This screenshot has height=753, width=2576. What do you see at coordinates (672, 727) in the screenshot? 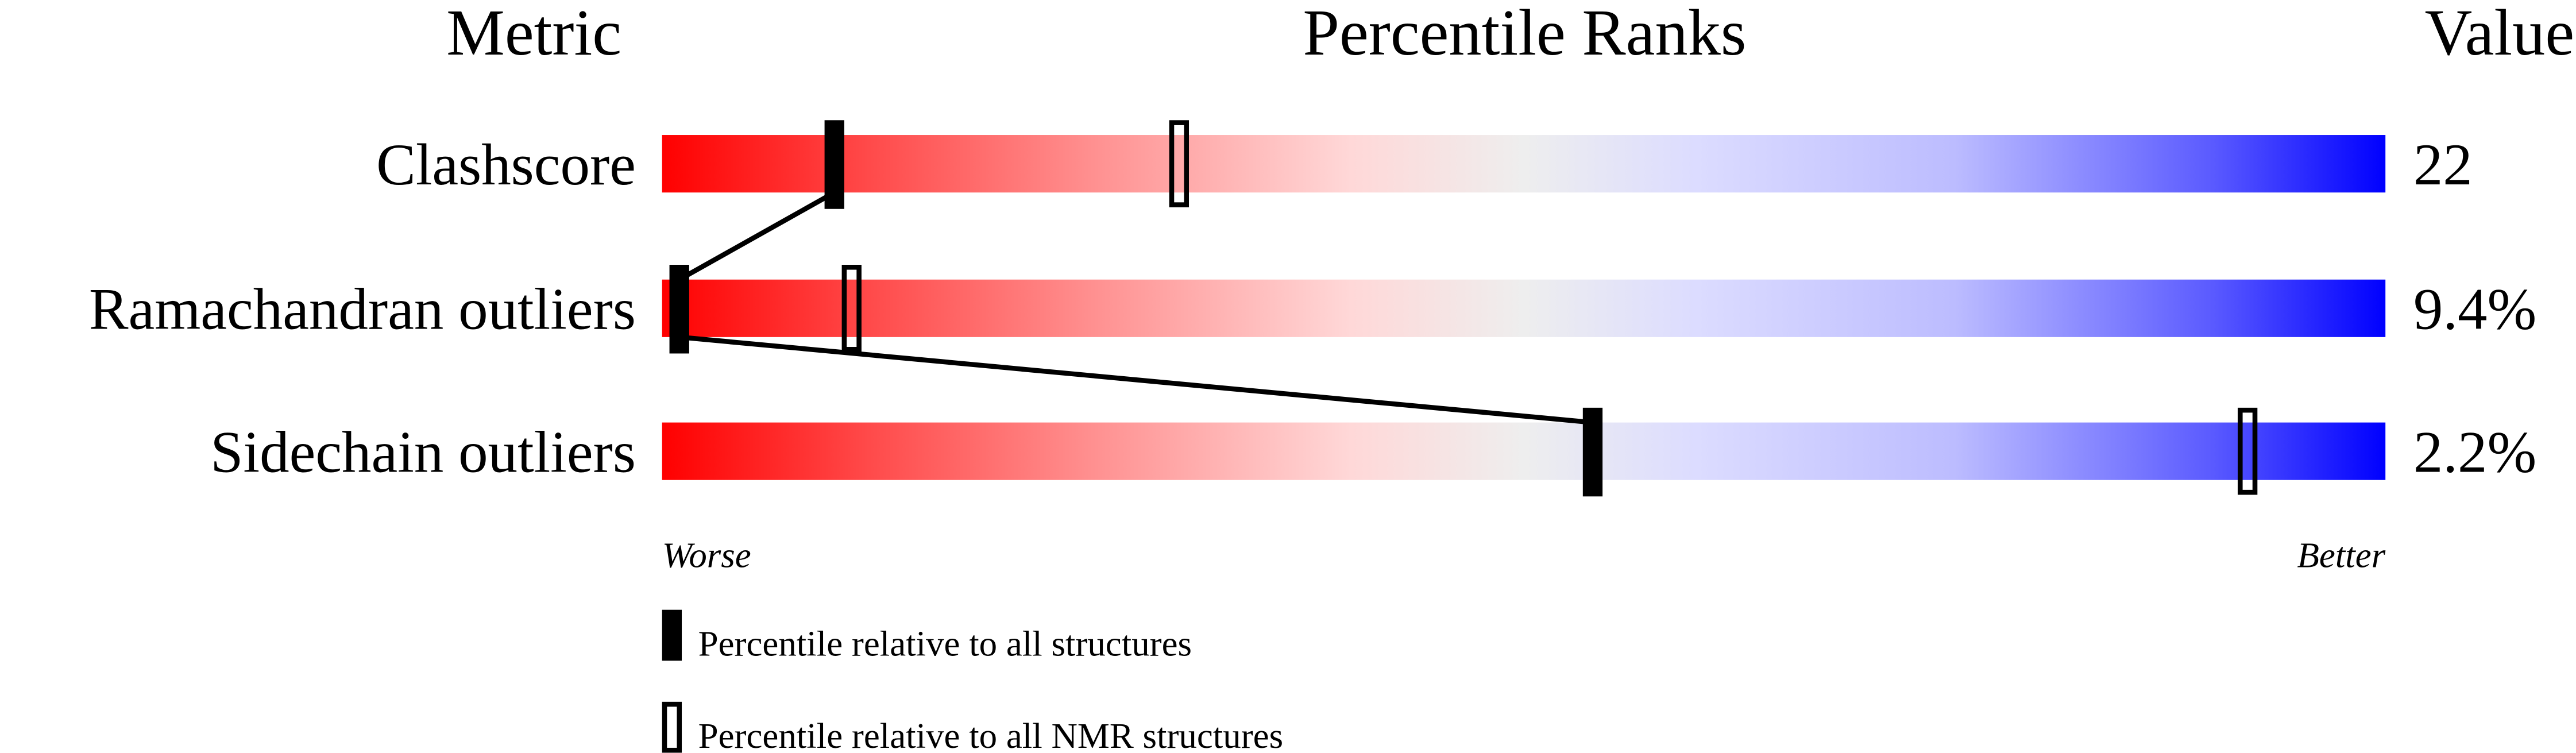
I see `legend-open-marker-icon` at bounding box center [672, 727].